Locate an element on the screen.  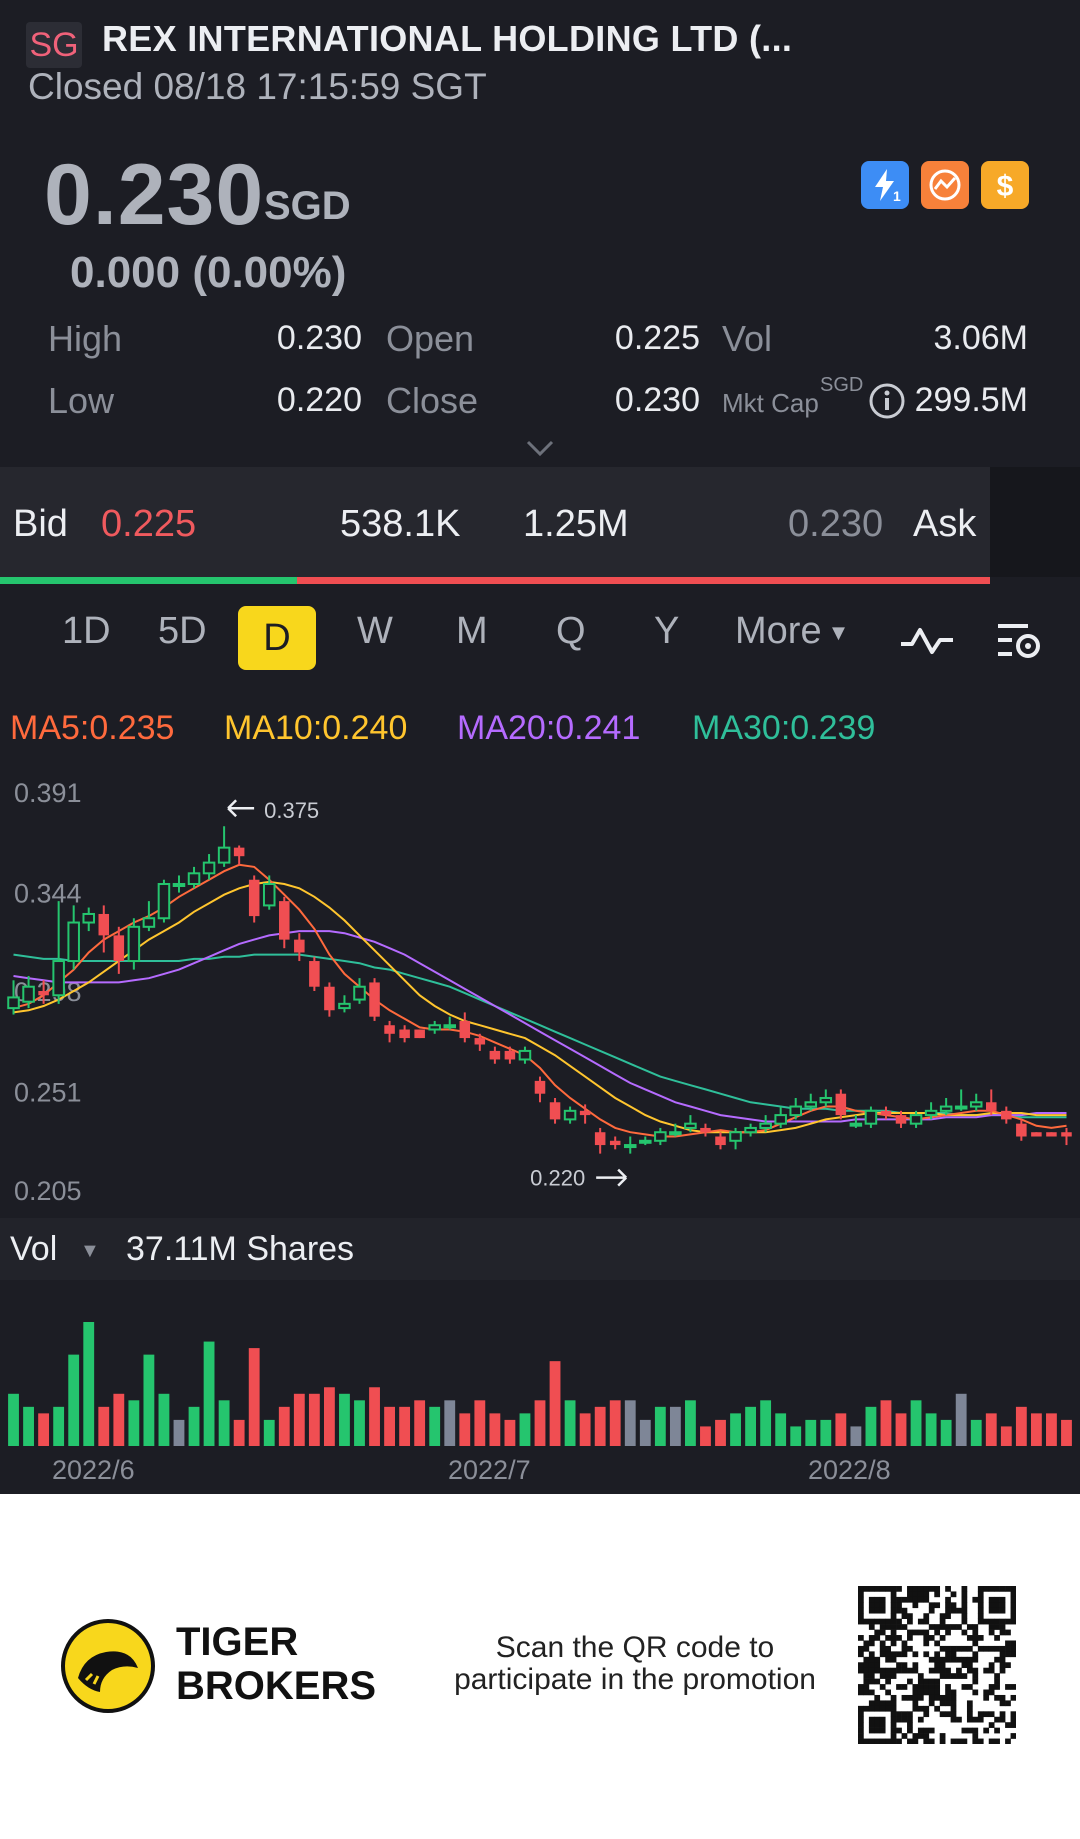
bid-ask-bar: Bid 0.225 538.1K 1.25M 0.230 Ask is located at coordinates (495, 522).